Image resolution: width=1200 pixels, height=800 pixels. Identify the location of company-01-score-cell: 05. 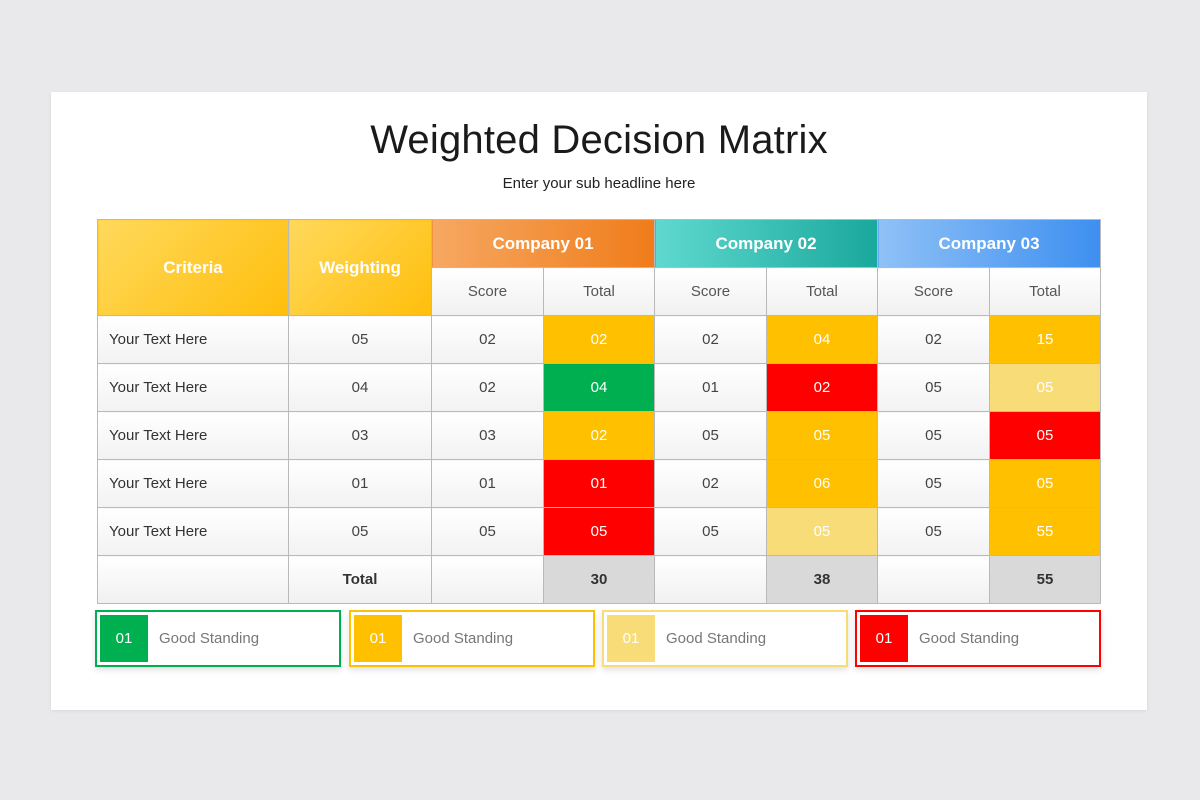
(487, 531).